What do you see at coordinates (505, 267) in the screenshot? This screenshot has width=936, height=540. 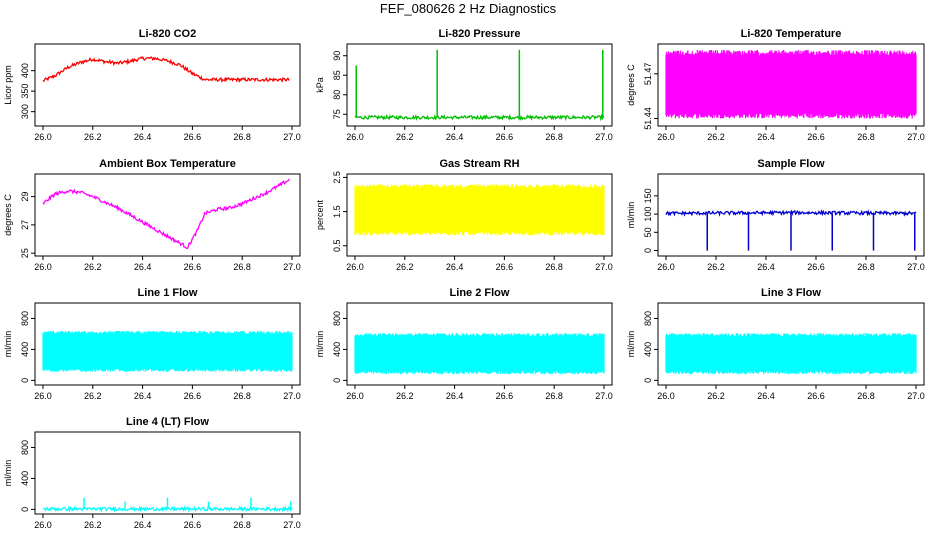 I see `gas-stream-rh-xtick-label: 26.6` at bounding box center [505, 267].